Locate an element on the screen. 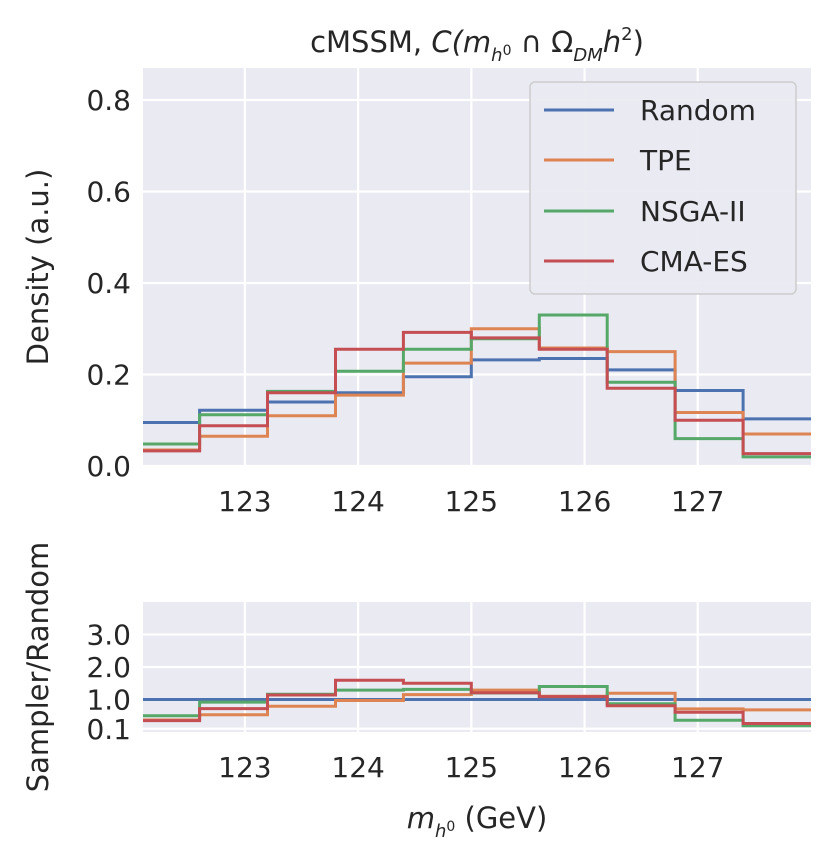 Image resolution: width=831 pixels, height=855 pixels. chart-title: cMSSM, C(mh0 ∩ ΩDMh2) is located at coordinates (477, 45).